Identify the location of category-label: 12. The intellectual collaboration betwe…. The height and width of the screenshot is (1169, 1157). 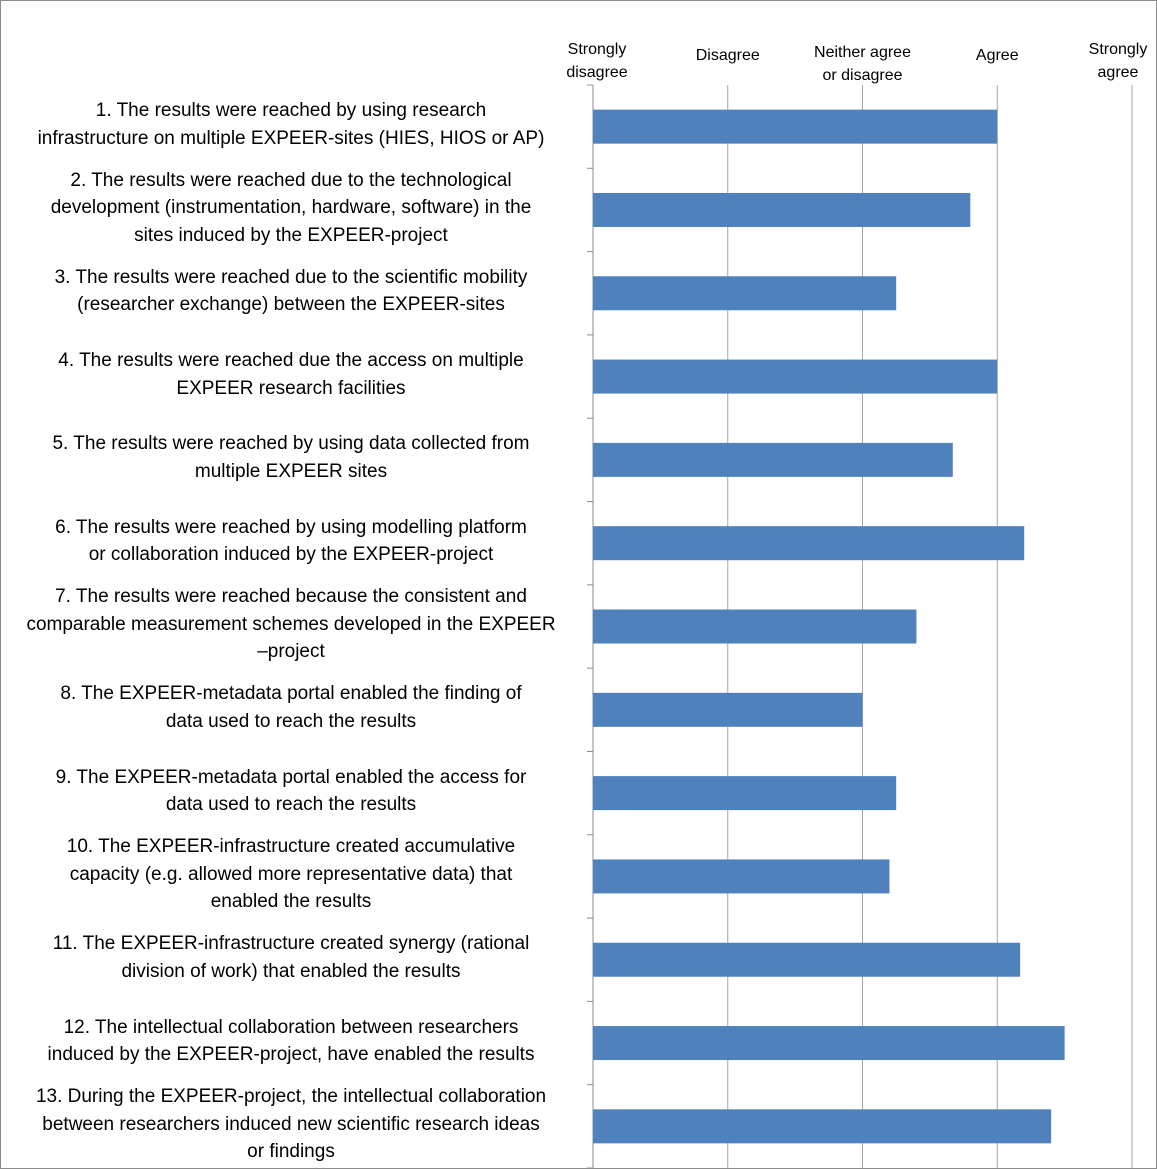
(291, 1041).